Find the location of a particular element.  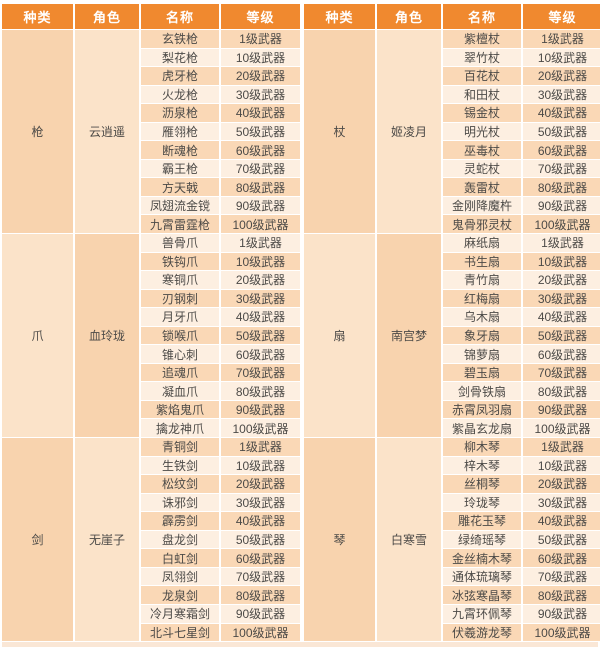

weapon-name-cell: 月牙爪 is located at coordinates (180, 317).